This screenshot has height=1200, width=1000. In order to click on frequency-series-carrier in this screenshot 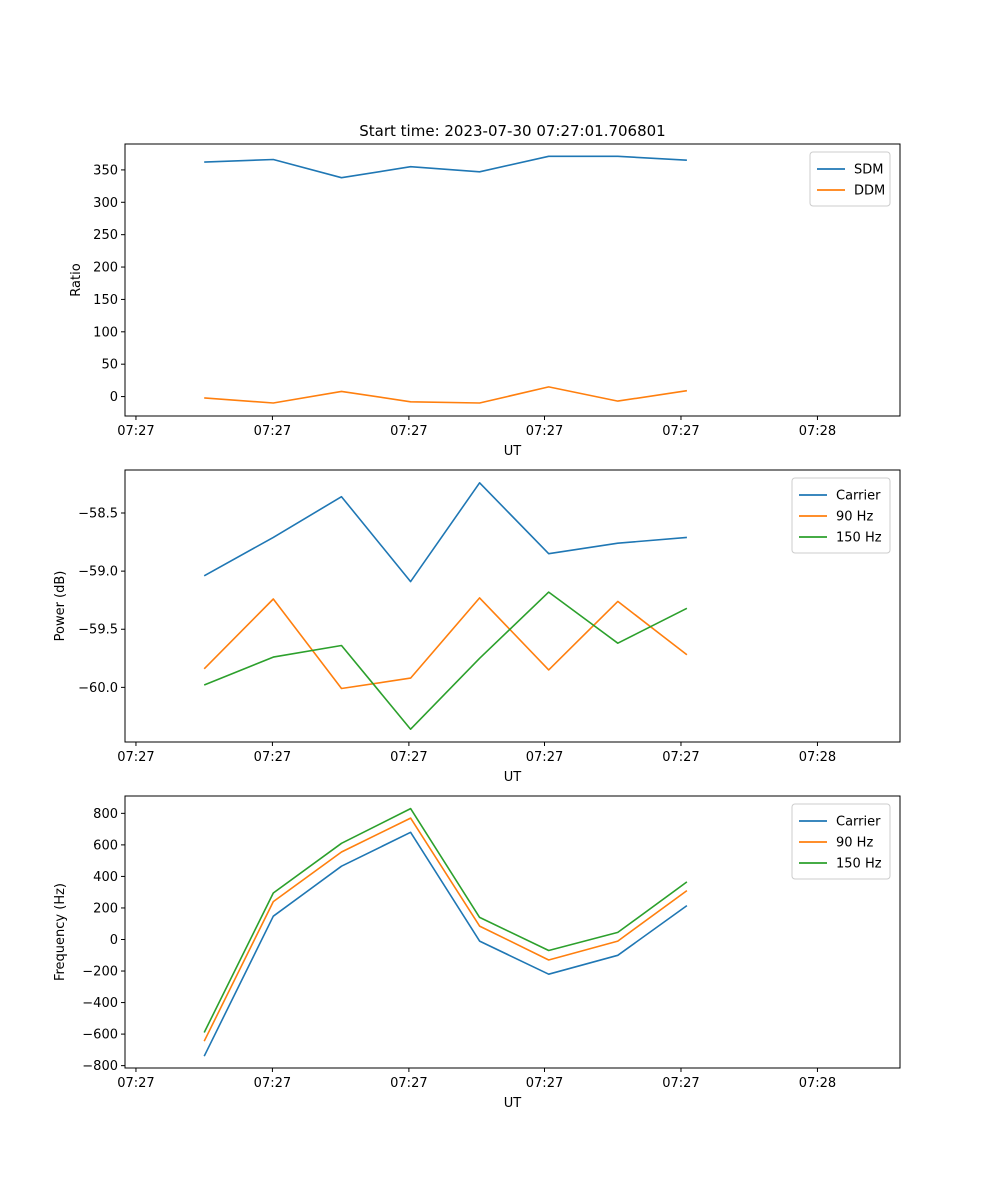, I will do `click(445, 944)`.